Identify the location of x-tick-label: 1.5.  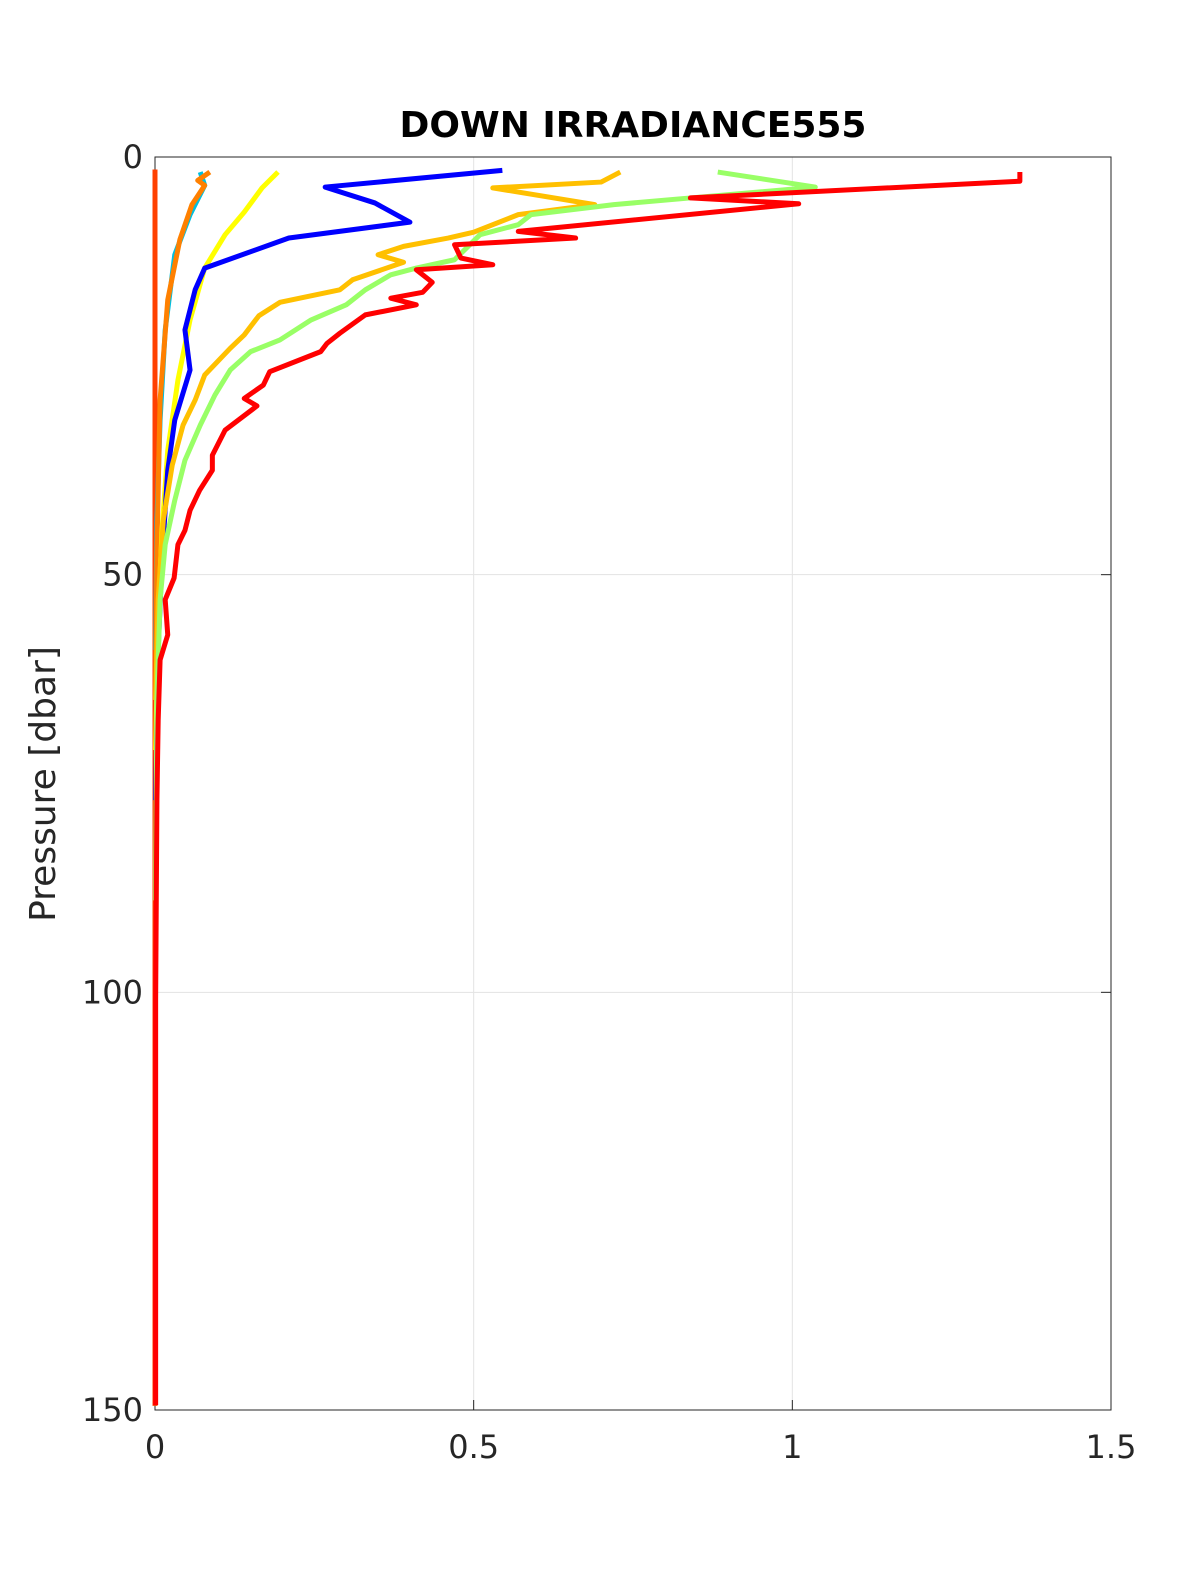
(1111, 1447).